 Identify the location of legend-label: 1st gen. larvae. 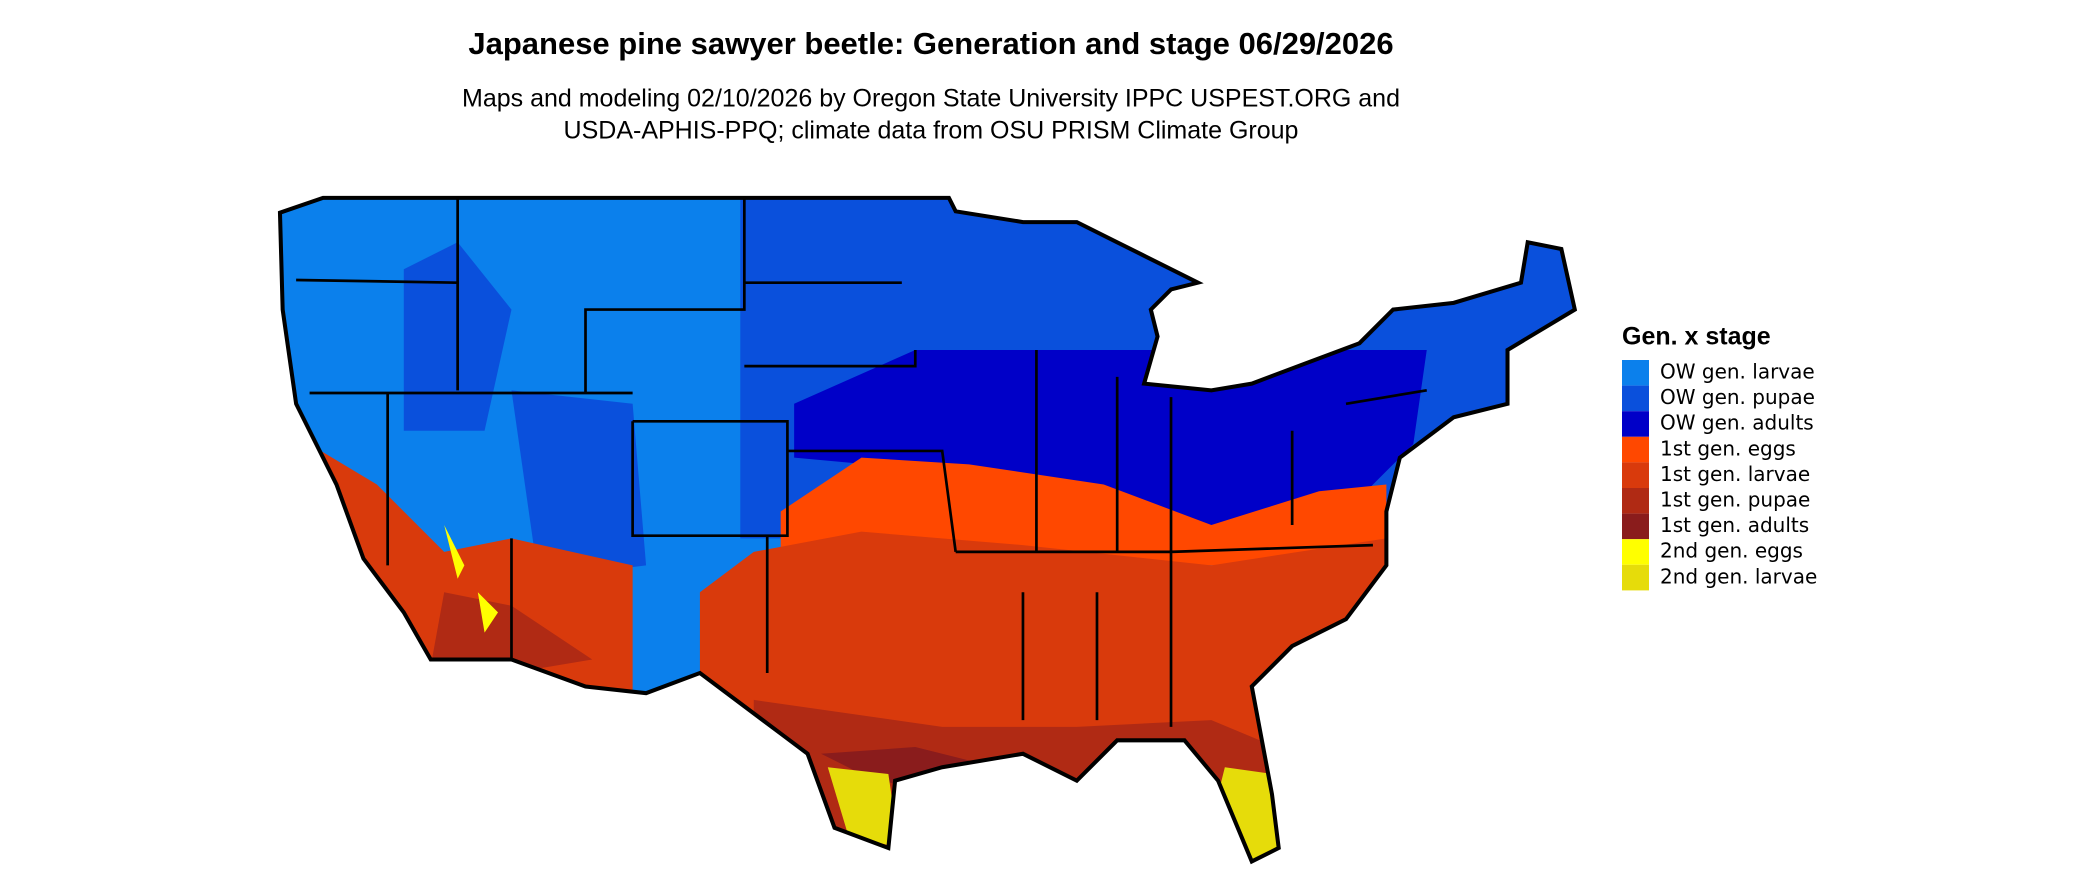
(1735, 474).